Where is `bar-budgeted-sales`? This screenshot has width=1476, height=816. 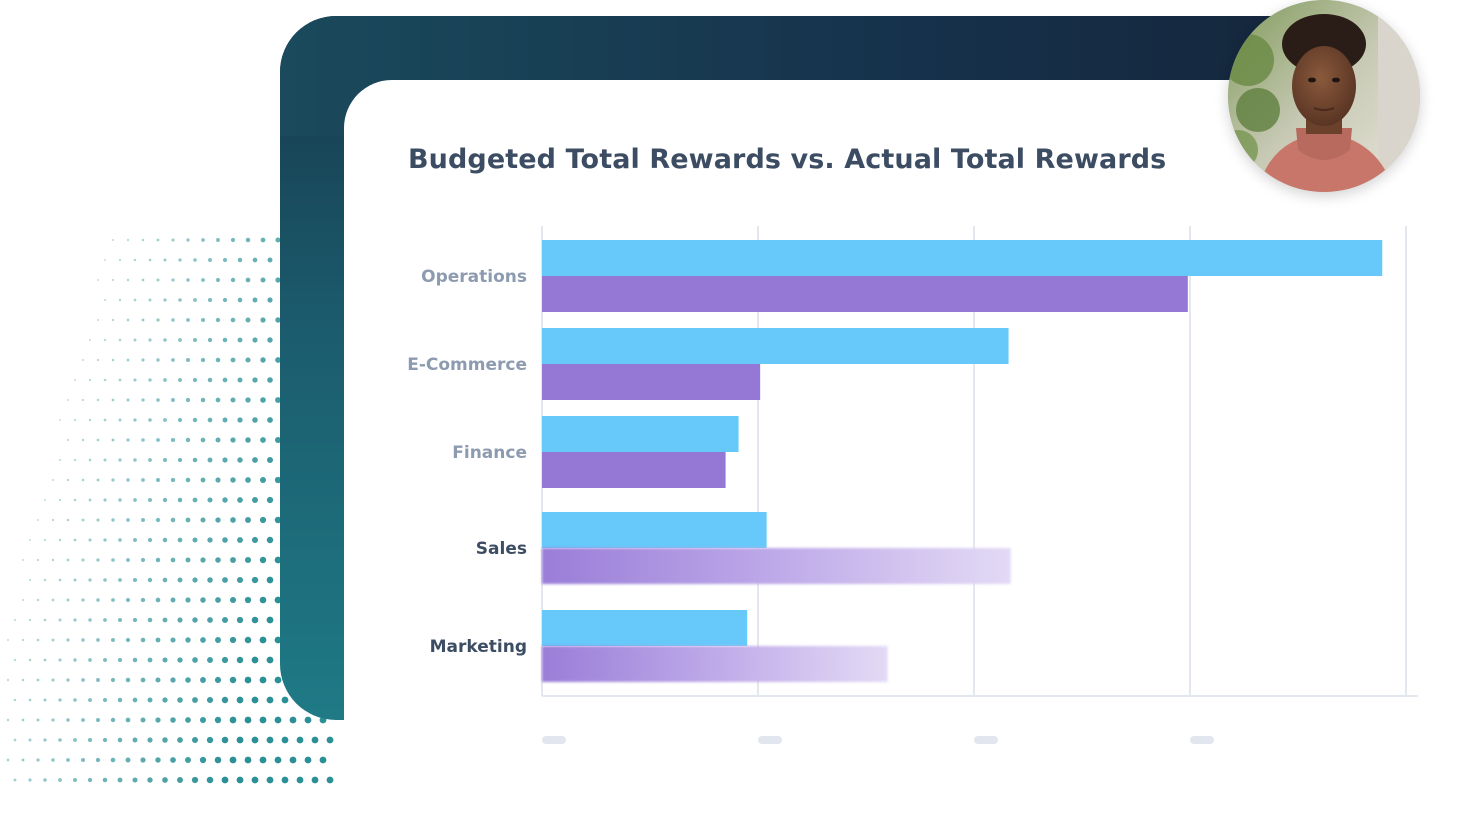
bar-budgeted-sales is located at coordinates (654, 530).